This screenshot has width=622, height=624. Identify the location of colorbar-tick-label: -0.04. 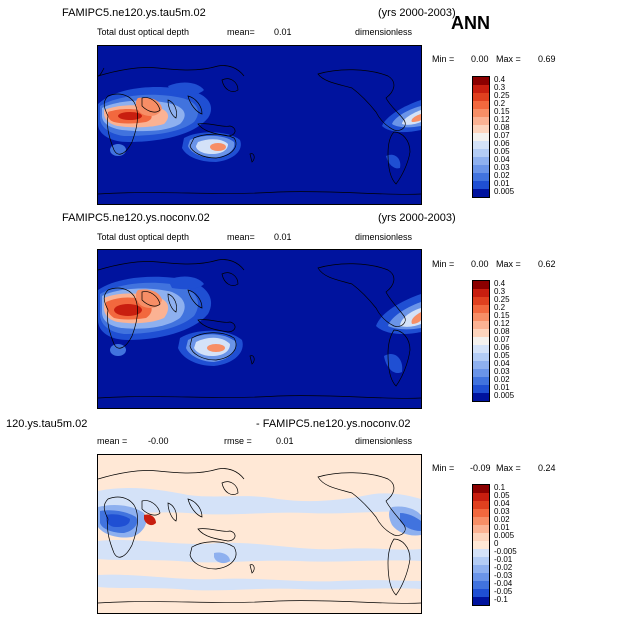
(503, 583).